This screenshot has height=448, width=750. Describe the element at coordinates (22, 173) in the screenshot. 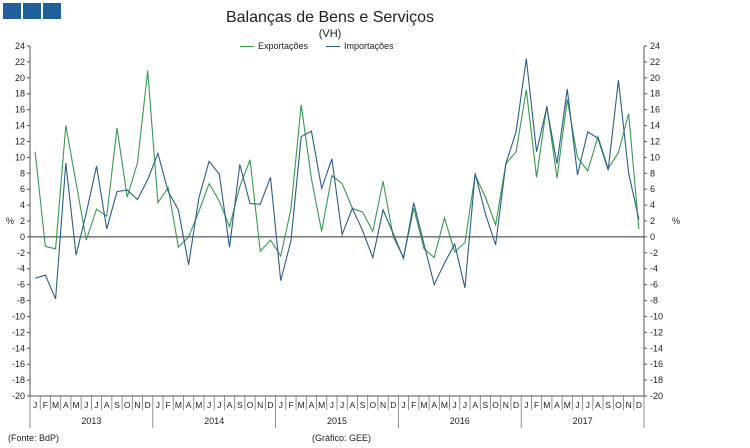

I see `y-tick-label-left: 8` at that location.